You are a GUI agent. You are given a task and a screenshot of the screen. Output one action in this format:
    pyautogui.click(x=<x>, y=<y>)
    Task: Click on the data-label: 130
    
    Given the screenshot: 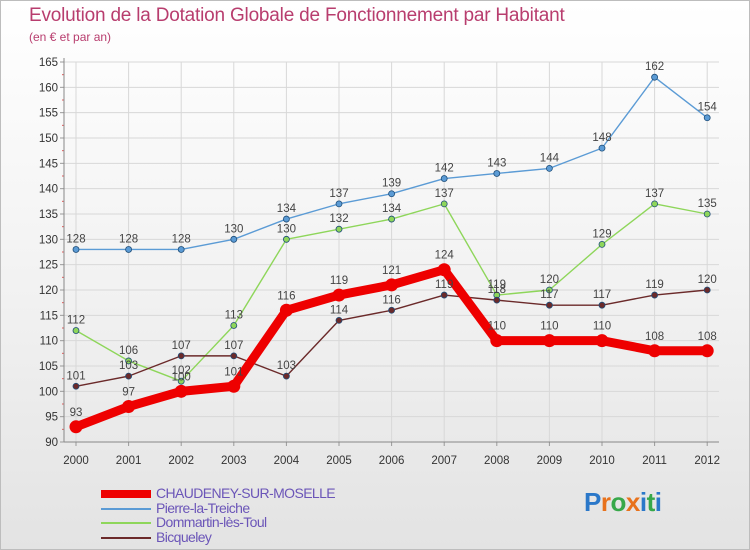 What is the action you would take?
    pyautogui.click(x=286, y=229)
    